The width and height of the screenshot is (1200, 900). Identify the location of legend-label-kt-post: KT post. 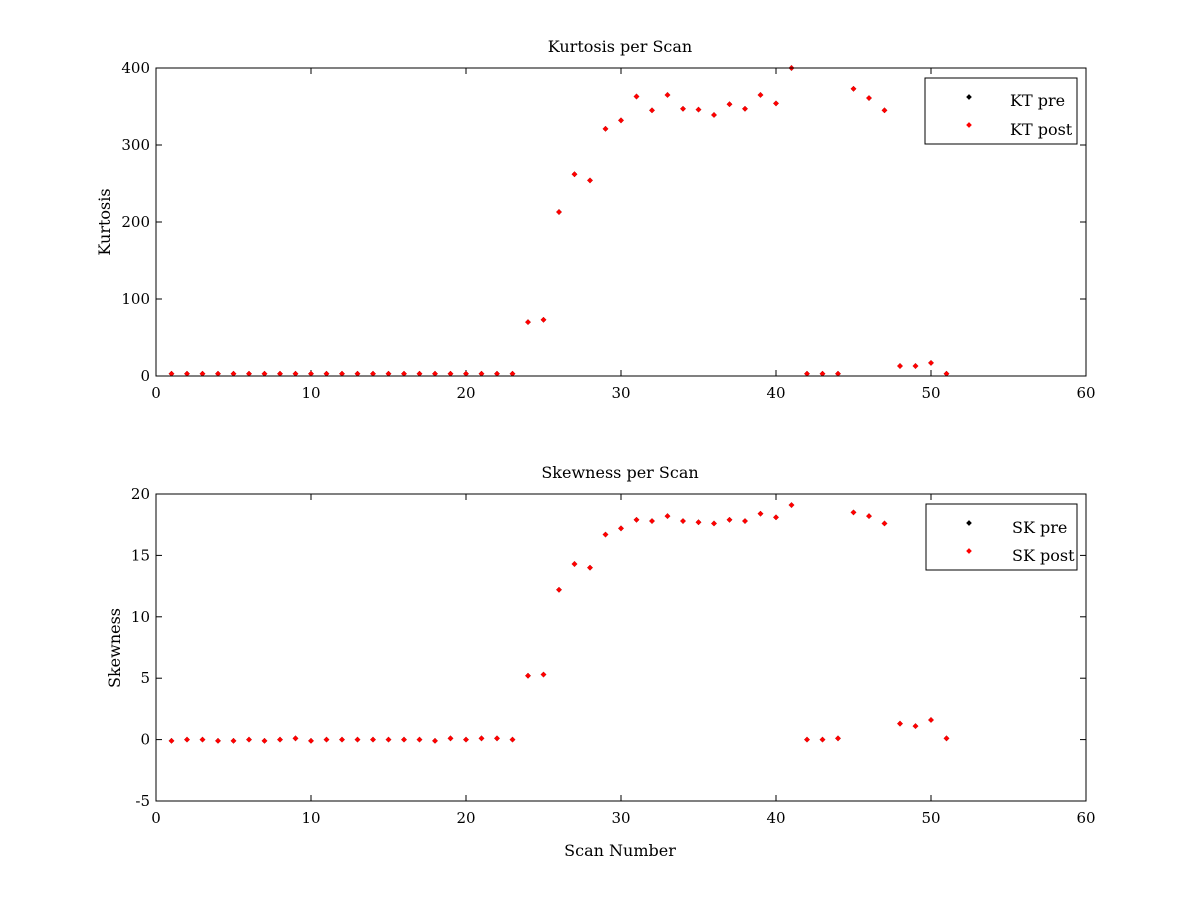
(1041, 129).